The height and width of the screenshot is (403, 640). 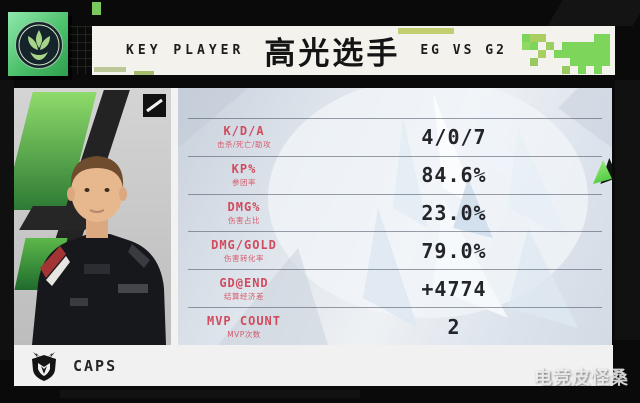 What do you see at coordinates (244, 131) in the screenshot?
I see `stat-label: K/D/A` at bounding box center [244, 131].